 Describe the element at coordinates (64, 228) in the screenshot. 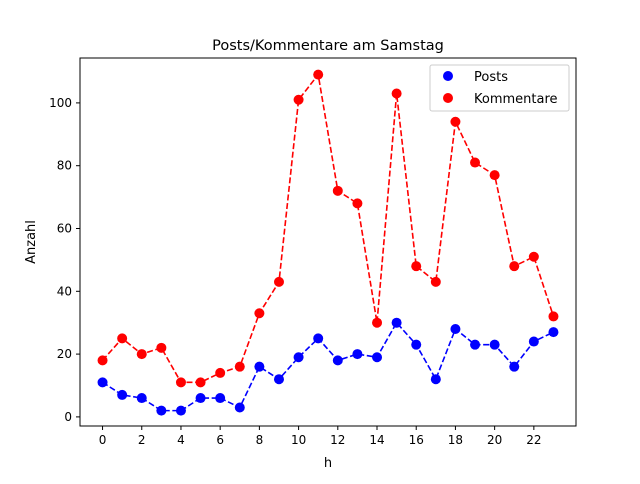

I see `y-tick-label: 60` at that location.